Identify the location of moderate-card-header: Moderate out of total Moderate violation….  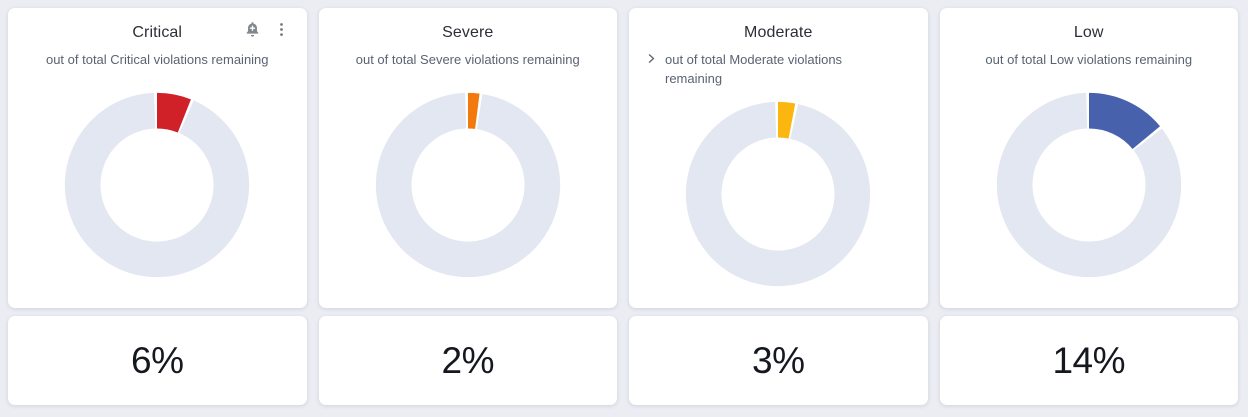
(778, 54).